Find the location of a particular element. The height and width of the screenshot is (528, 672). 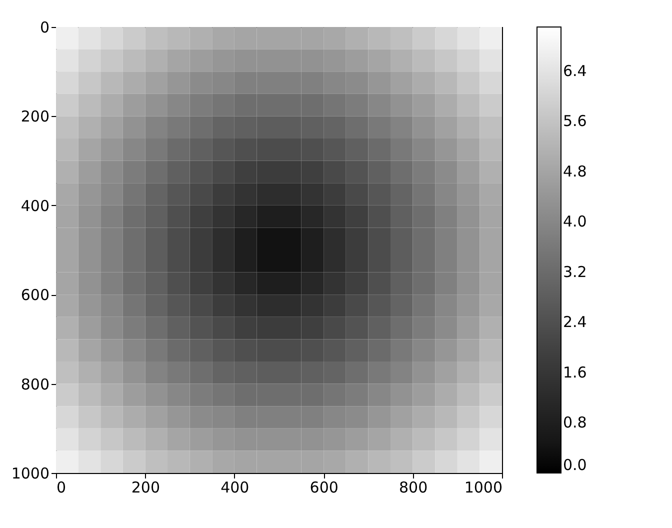

y-tick-label: 600 is located at coordinates (35, 295).